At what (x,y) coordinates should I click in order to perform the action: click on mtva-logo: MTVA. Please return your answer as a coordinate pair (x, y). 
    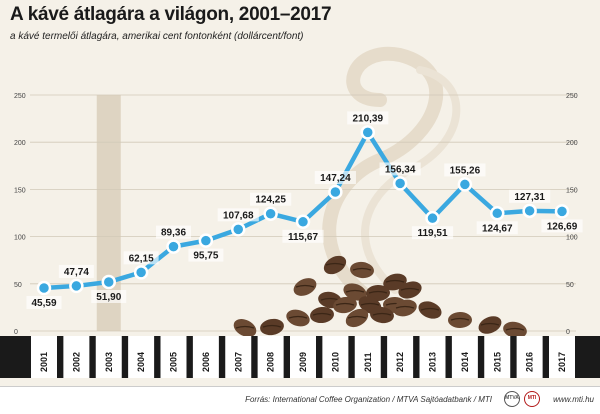
    Looking at the image, I should click on (512, 399).